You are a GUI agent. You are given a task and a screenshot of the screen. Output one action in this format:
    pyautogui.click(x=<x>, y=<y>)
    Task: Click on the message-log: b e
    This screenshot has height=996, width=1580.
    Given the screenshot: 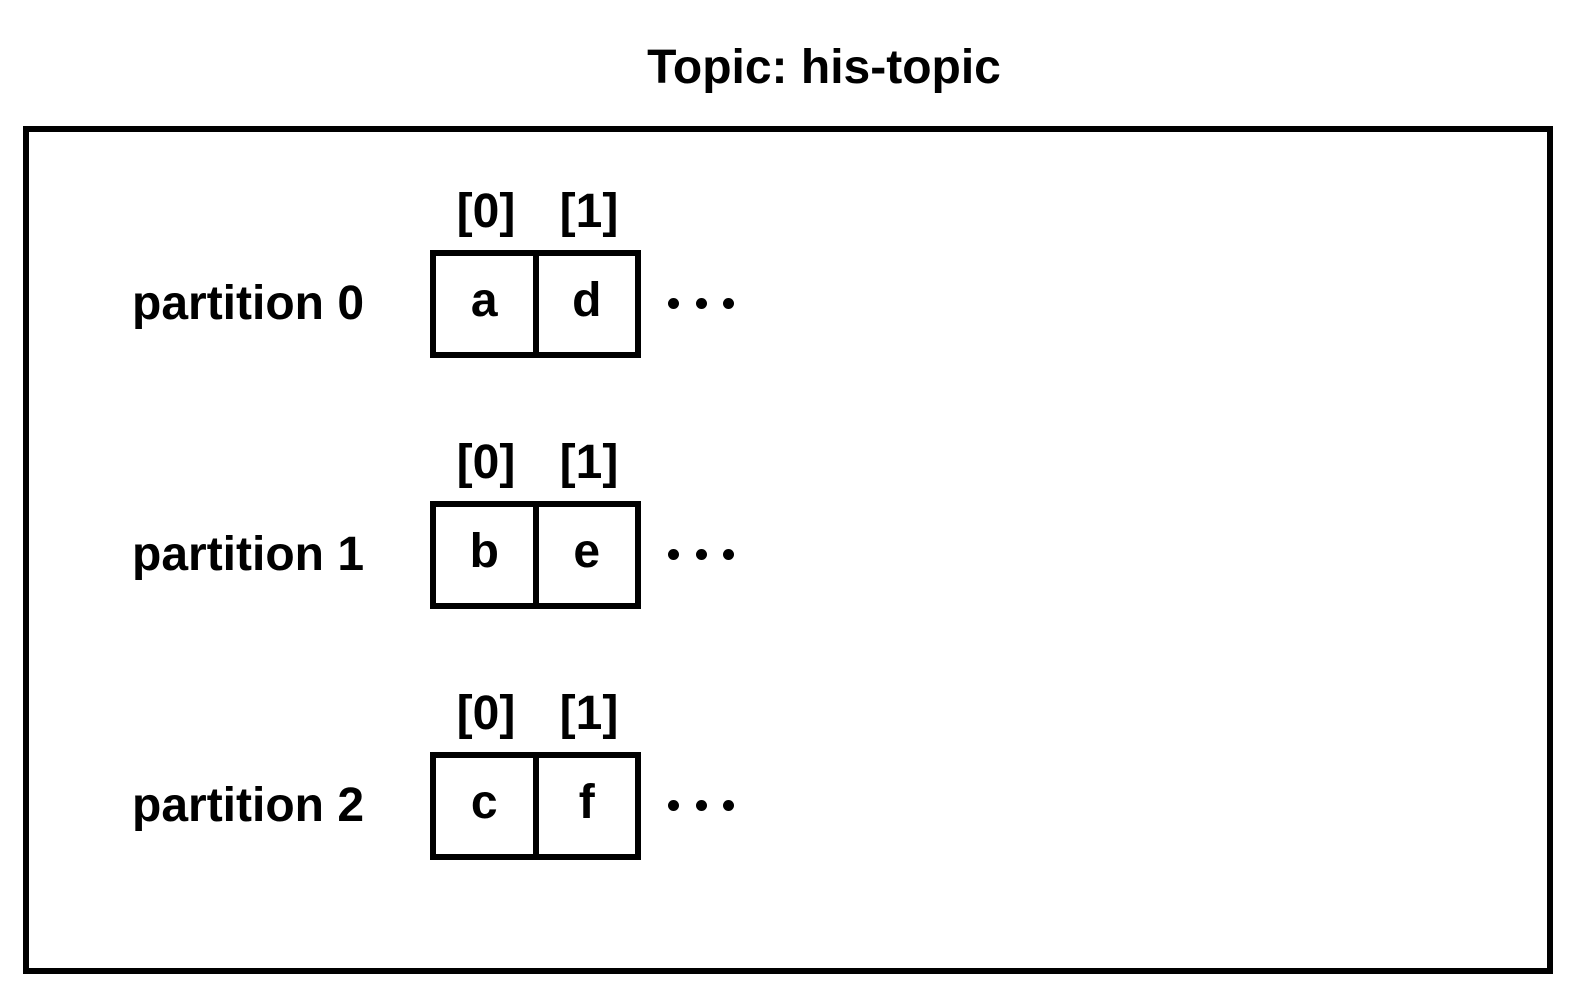 What is the action you would take?
    pyautogui.click(x=535, y=555)
    